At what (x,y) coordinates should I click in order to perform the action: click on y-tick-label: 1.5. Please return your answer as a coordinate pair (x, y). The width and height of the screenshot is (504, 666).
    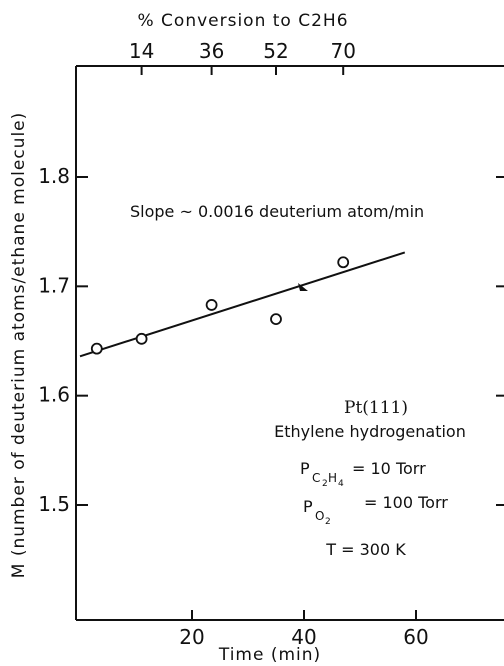
    Looking at the image, I should click on (54, 504).